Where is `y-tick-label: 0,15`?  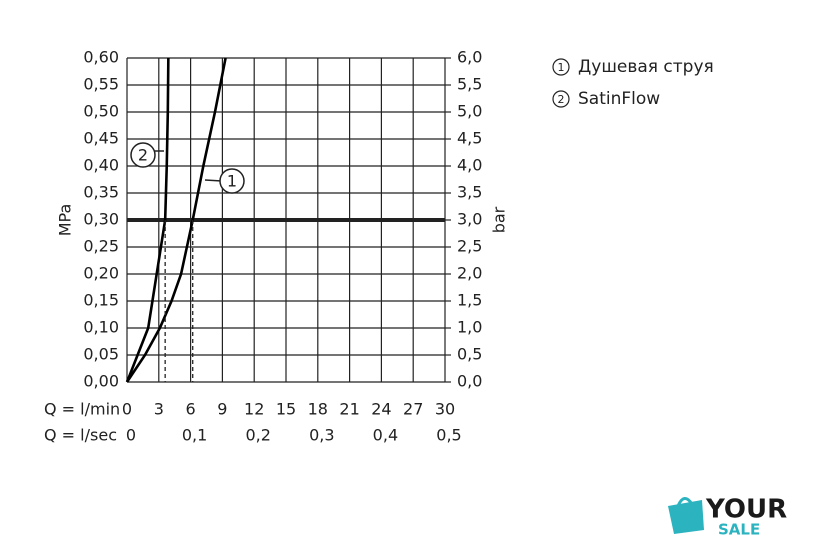
y-tick-label: 0,15 is located at coordinates (101, 300).